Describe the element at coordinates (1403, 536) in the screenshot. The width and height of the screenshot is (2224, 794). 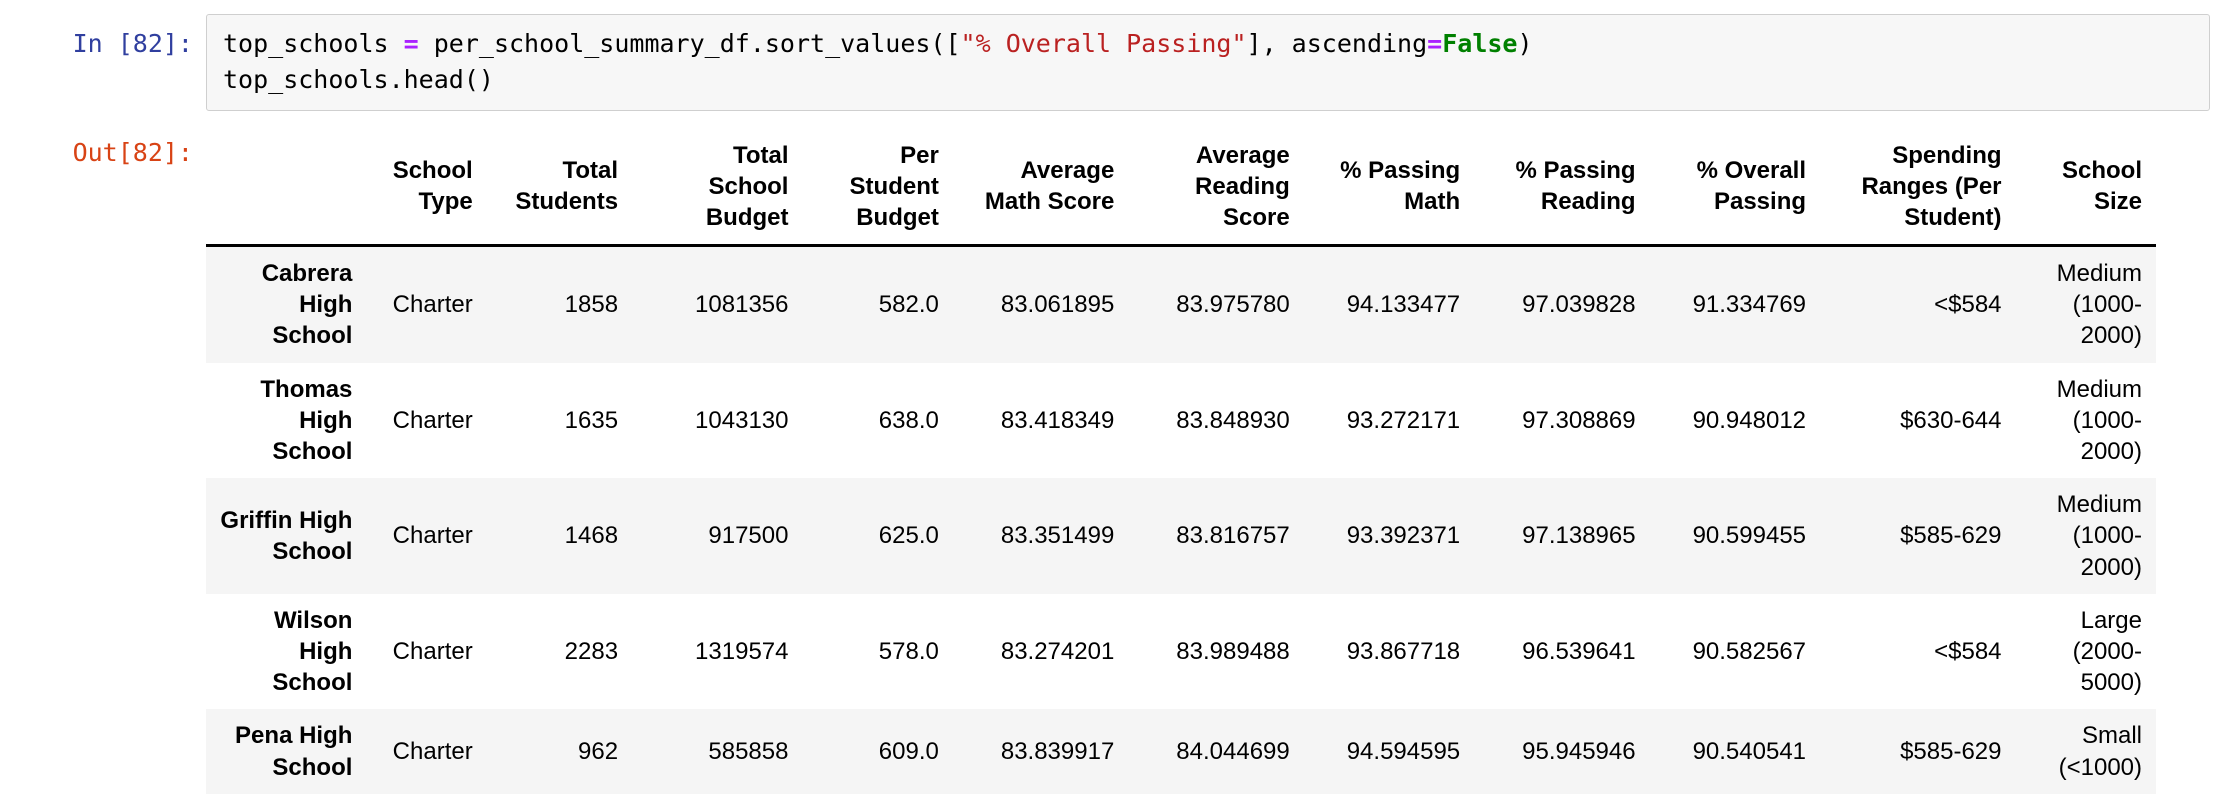
I see `table-cell: 93.392371` at that location.